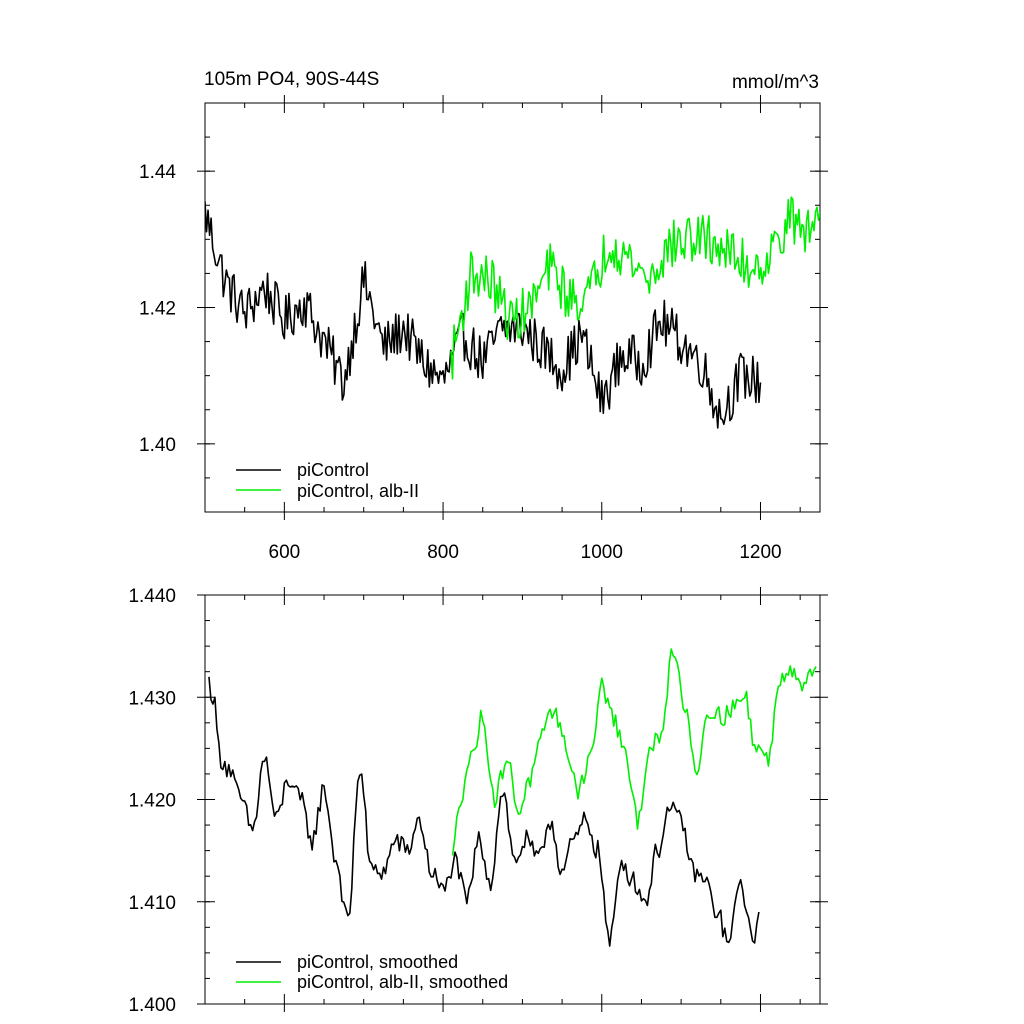 Image resolution: width=1024 pixels, height=1024 pixels. Describe the element at coordinates (157, 309) in the screenshot. I see `y-tick-label: 1.42` at that location.